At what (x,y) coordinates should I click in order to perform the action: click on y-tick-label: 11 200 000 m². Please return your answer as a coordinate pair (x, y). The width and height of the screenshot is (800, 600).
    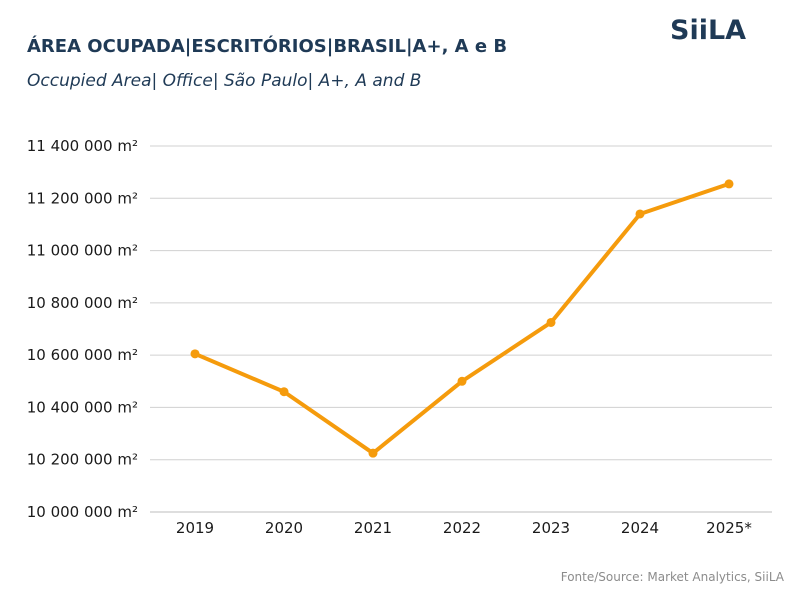
    Looking at the image, I should click on (82, 198).